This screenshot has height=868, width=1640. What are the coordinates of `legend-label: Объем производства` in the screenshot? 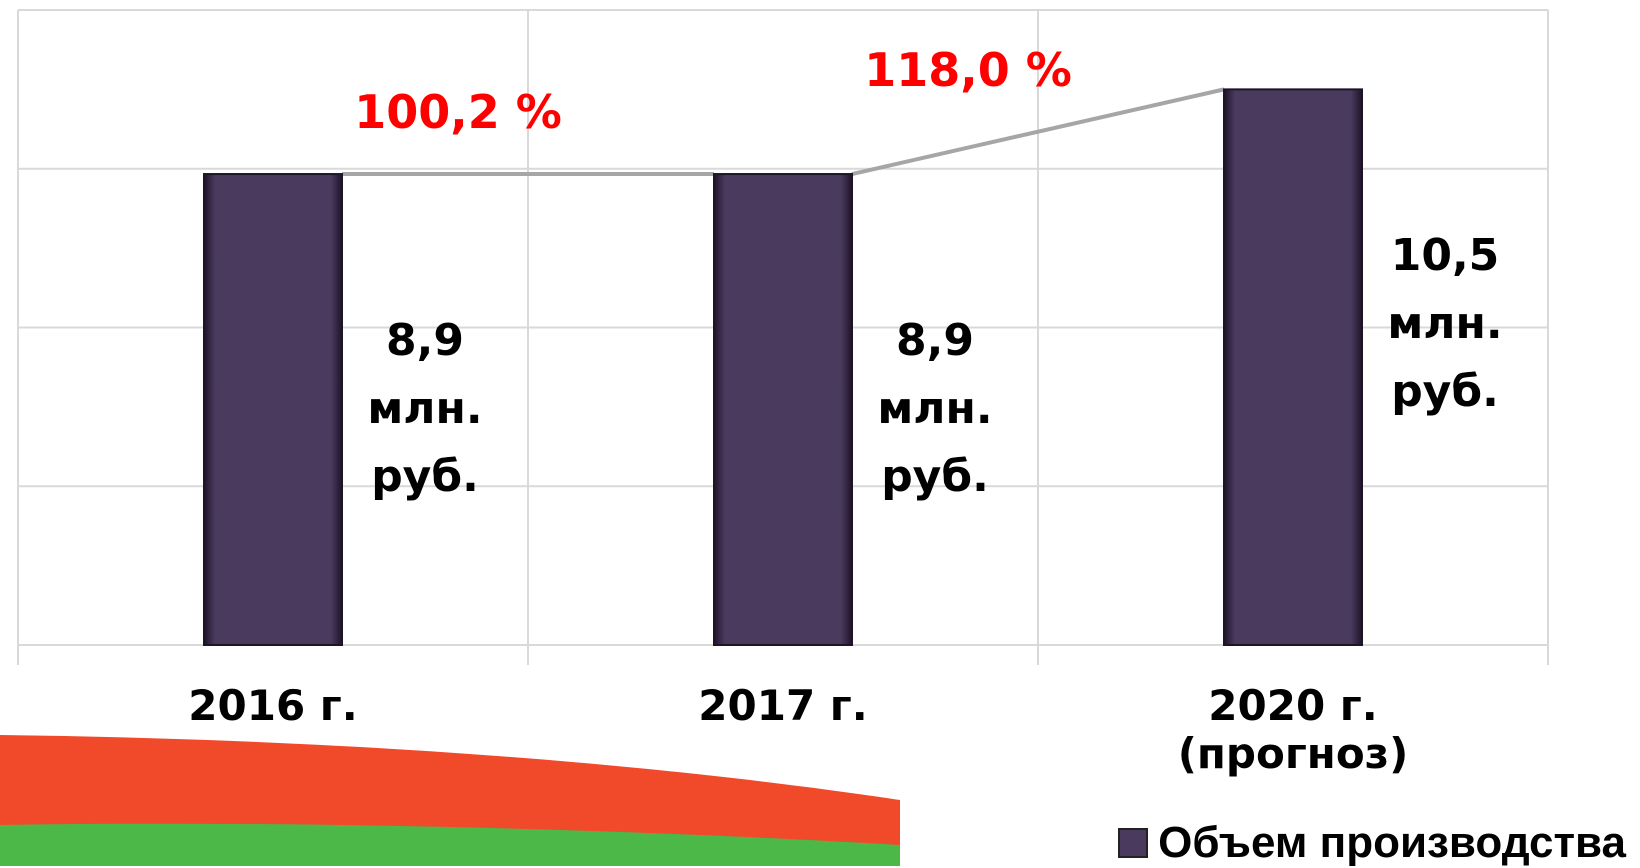 It's located at (1392, 842).